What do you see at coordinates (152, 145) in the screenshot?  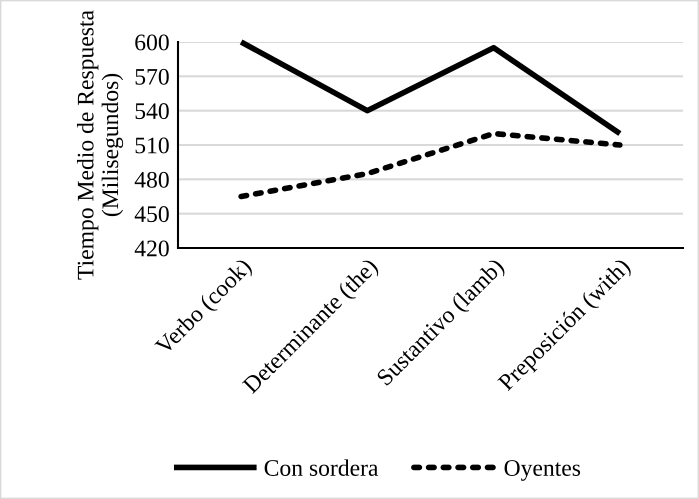 I see `y-tick-label: 510` at bounding box center [152, 145].